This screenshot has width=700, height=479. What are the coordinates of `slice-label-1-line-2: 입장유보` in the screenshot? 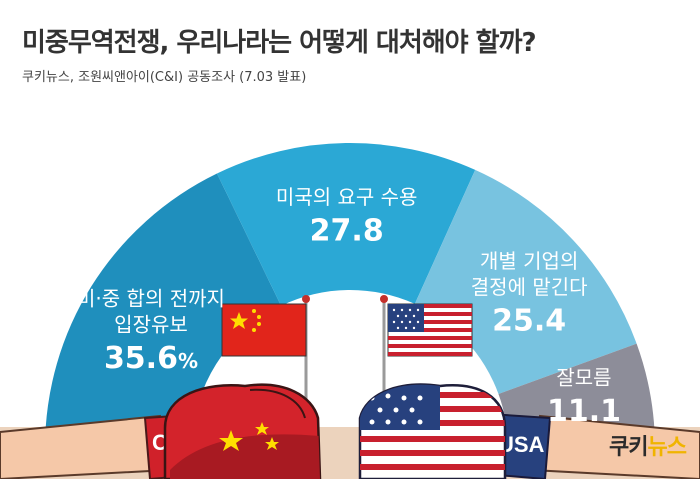 It's located at (151, 325).